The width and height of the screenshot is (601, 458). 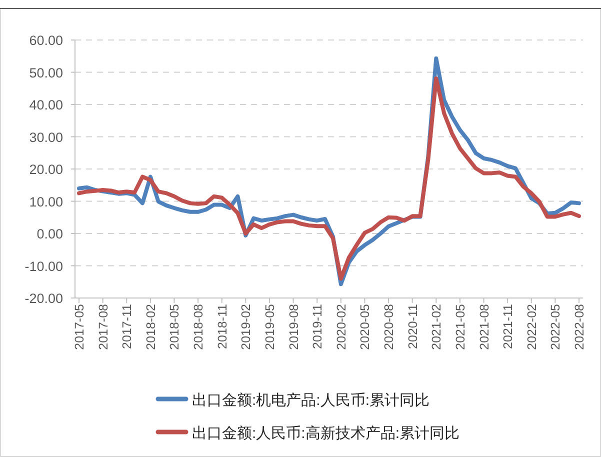 What do you see at coordinates (311, 400) in the screenshot?
I see `legend-label: 出口金额:机电产品:人民币:累计同比` at bounding box center [311, 400].